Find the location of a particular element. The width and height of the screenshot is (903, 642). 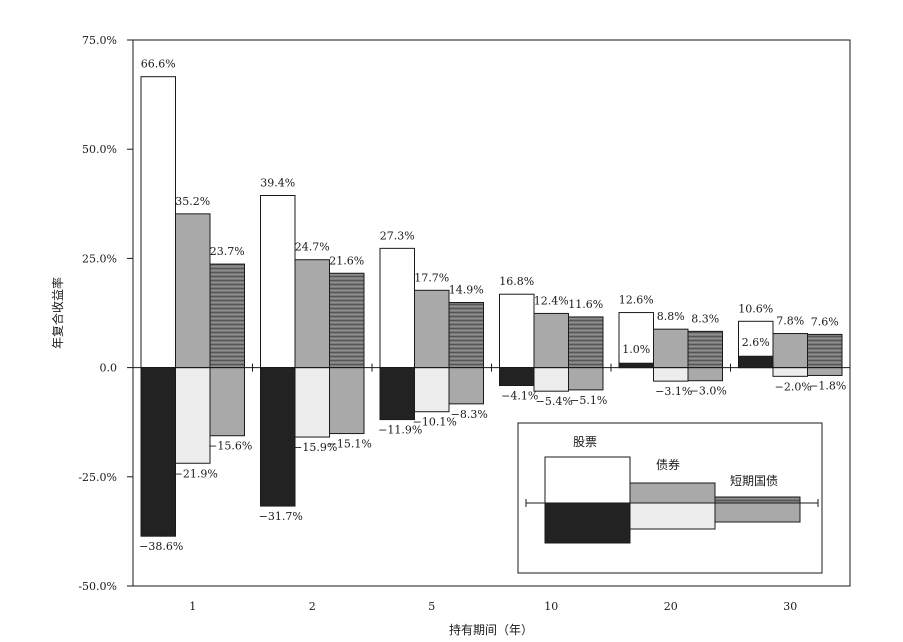

y-tick-label: 50.0% is located at coordinates (99, 149).